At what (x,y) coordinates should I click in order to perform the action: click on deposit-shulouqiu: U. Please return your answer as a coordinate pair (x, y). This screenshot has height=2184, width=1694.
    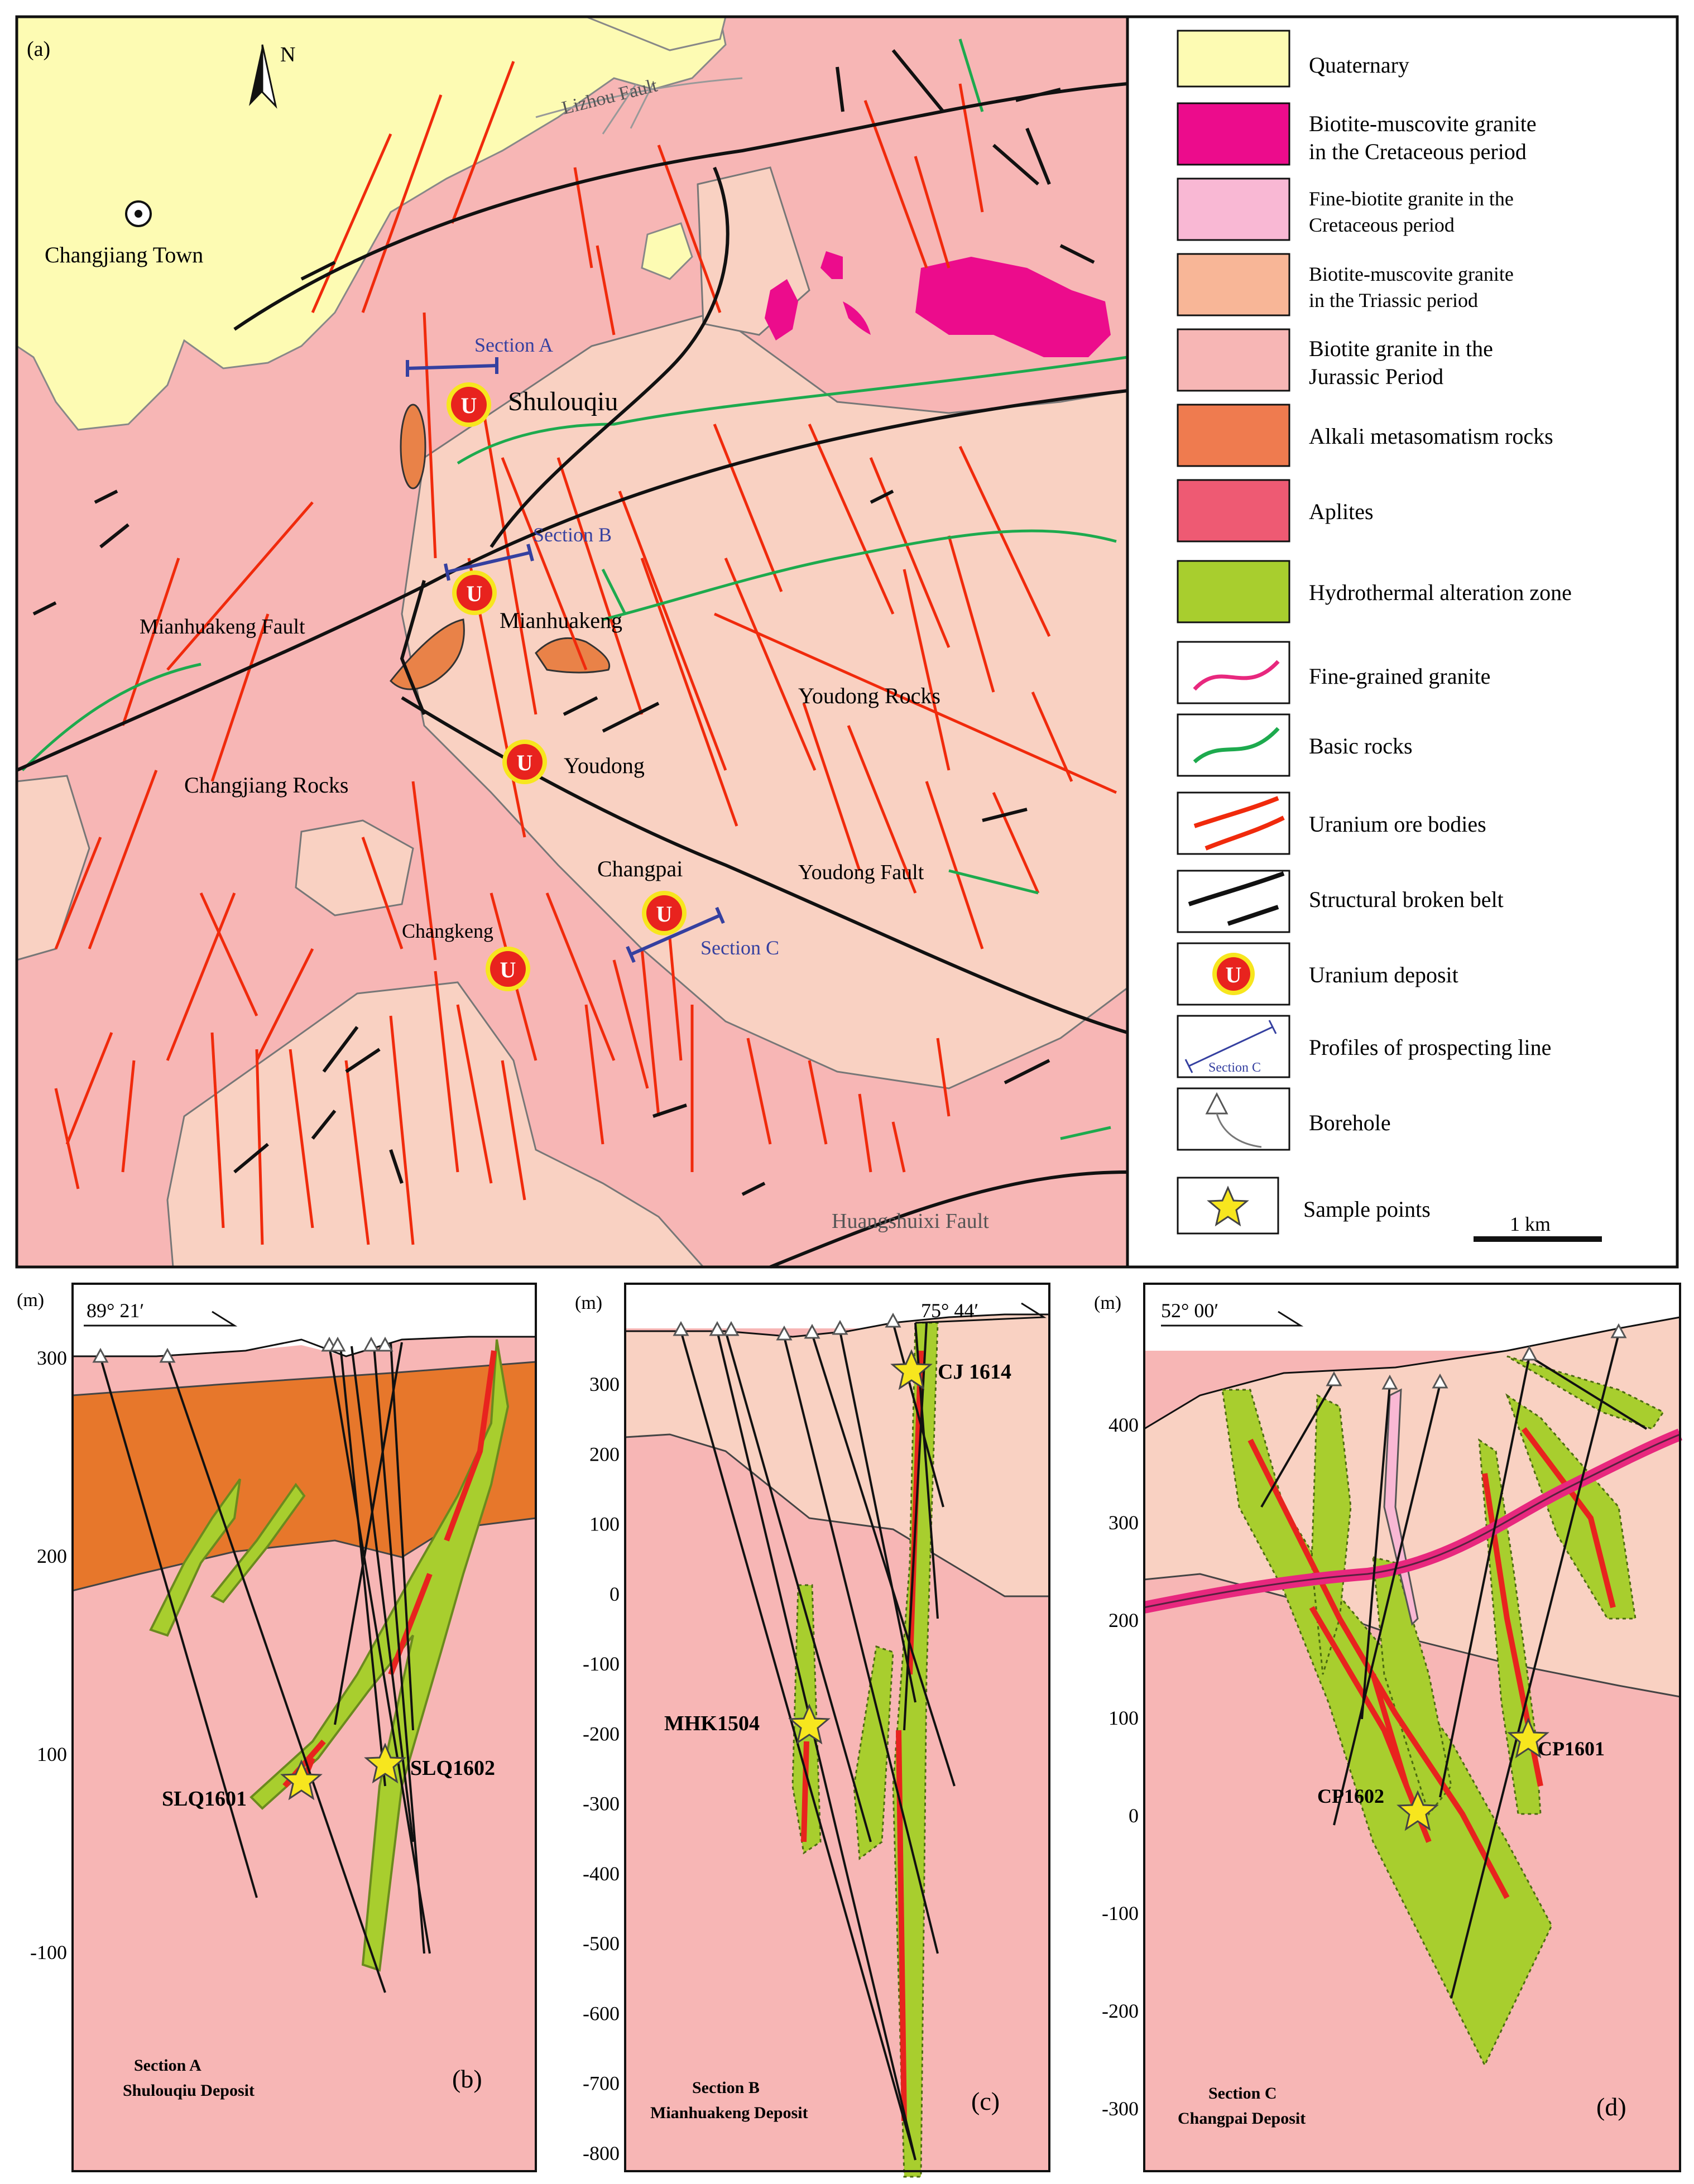
    Looking at the image, I should click on (469, 405).